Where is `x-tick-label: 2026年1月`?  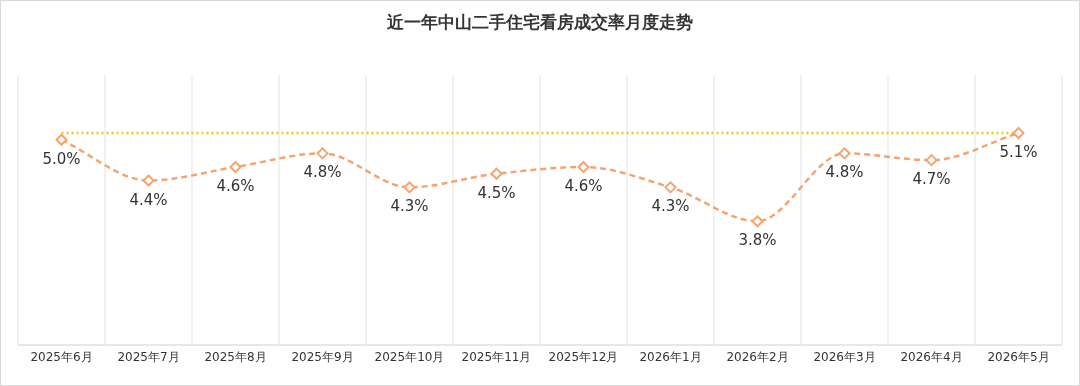 x-tick-label: 2026年1月 is located at coordinates (670, 357).